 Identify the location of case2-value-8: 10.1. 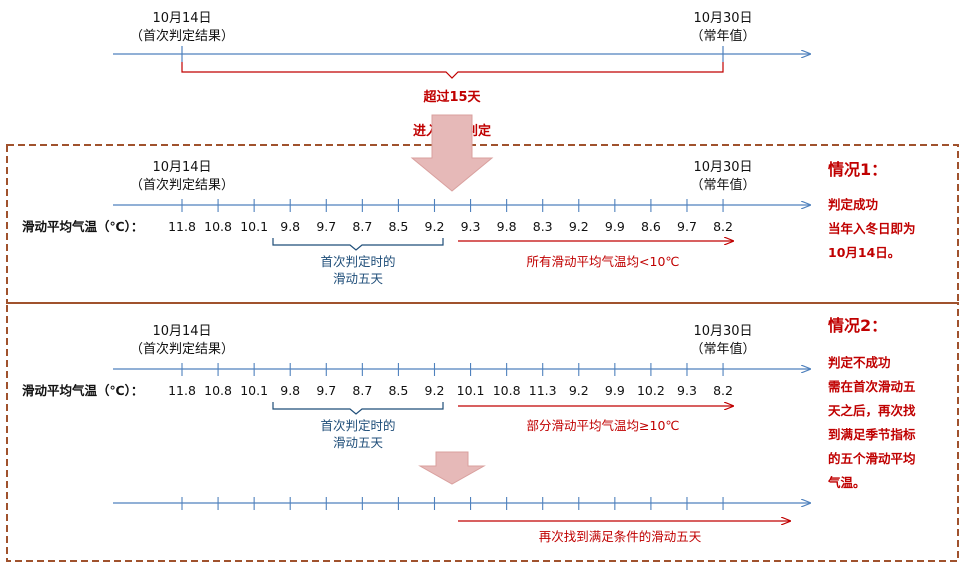
(471, 390).